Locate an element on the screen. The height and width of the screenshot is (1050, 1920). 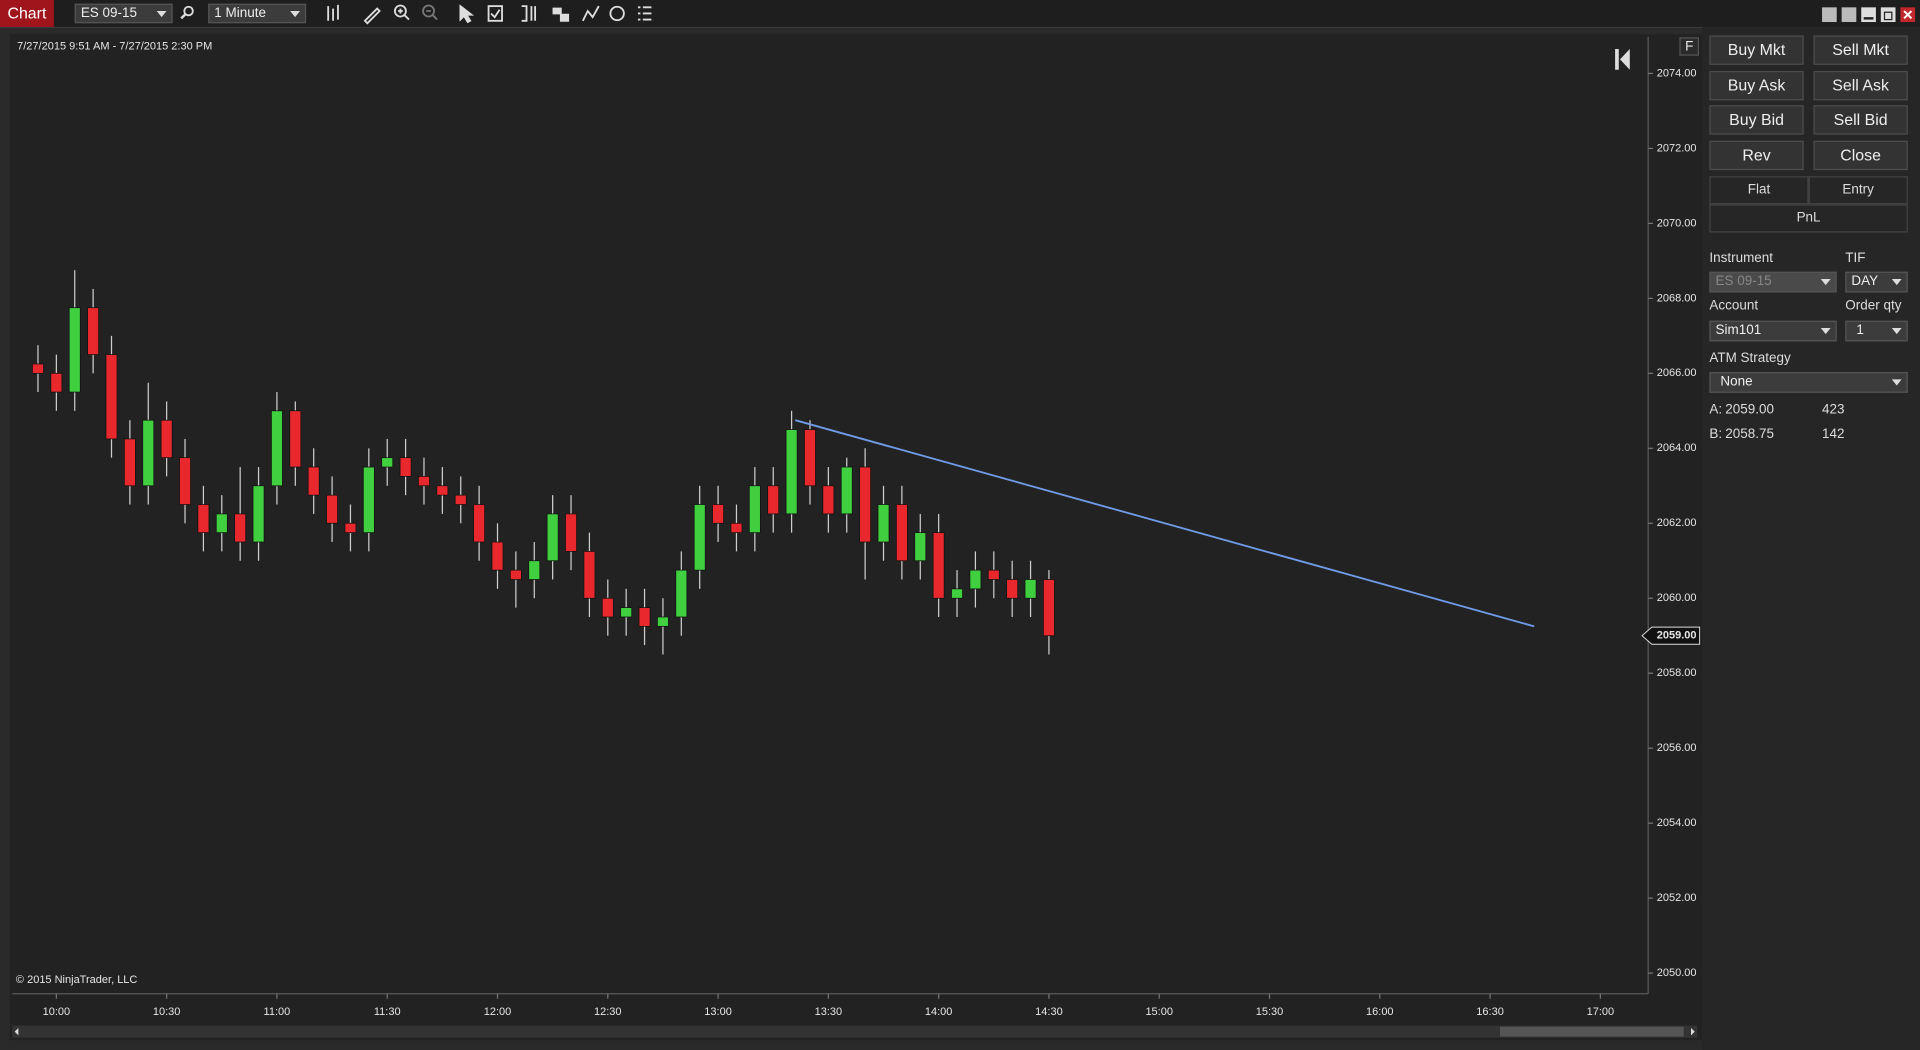
y-tick-label: 2060.00 is located at coordinates (1677, 598).